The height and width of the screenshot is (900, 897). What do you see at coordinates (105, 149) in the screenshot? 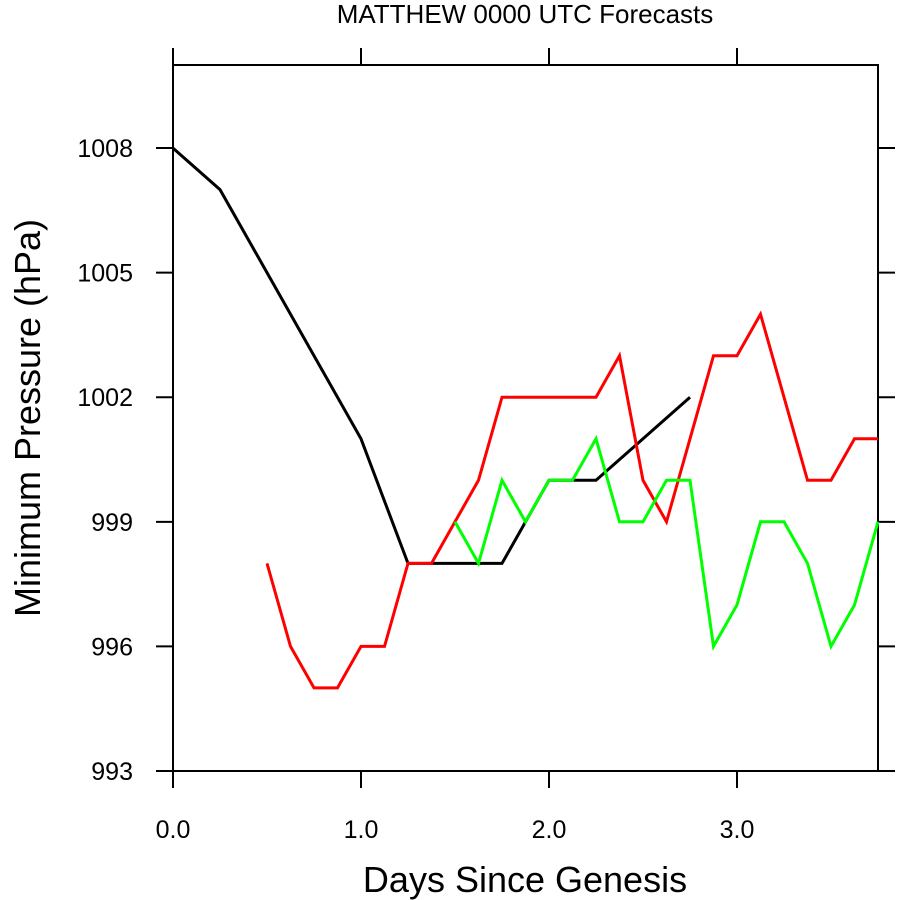
I see `y-tick-label: 1008` at bounding box center [105, 149].